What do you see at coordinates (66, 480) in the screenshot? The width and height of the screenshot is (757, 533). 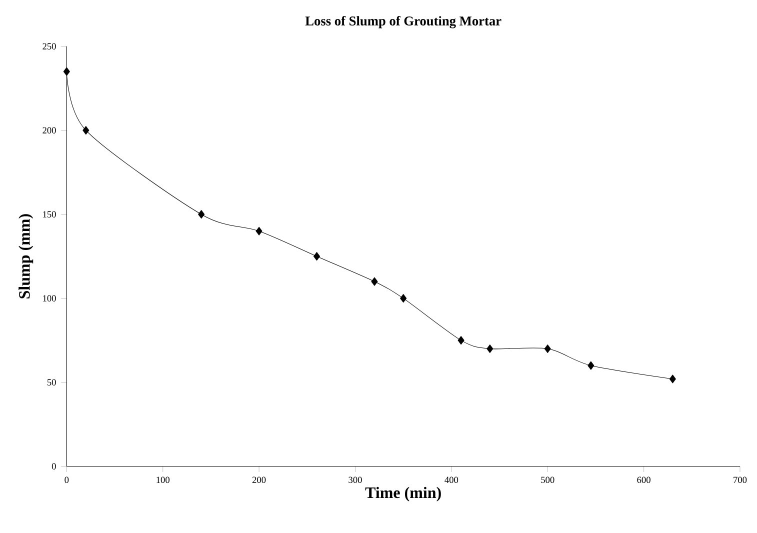 I see `x-tick-label: 0` at bounding box center [66, 480].